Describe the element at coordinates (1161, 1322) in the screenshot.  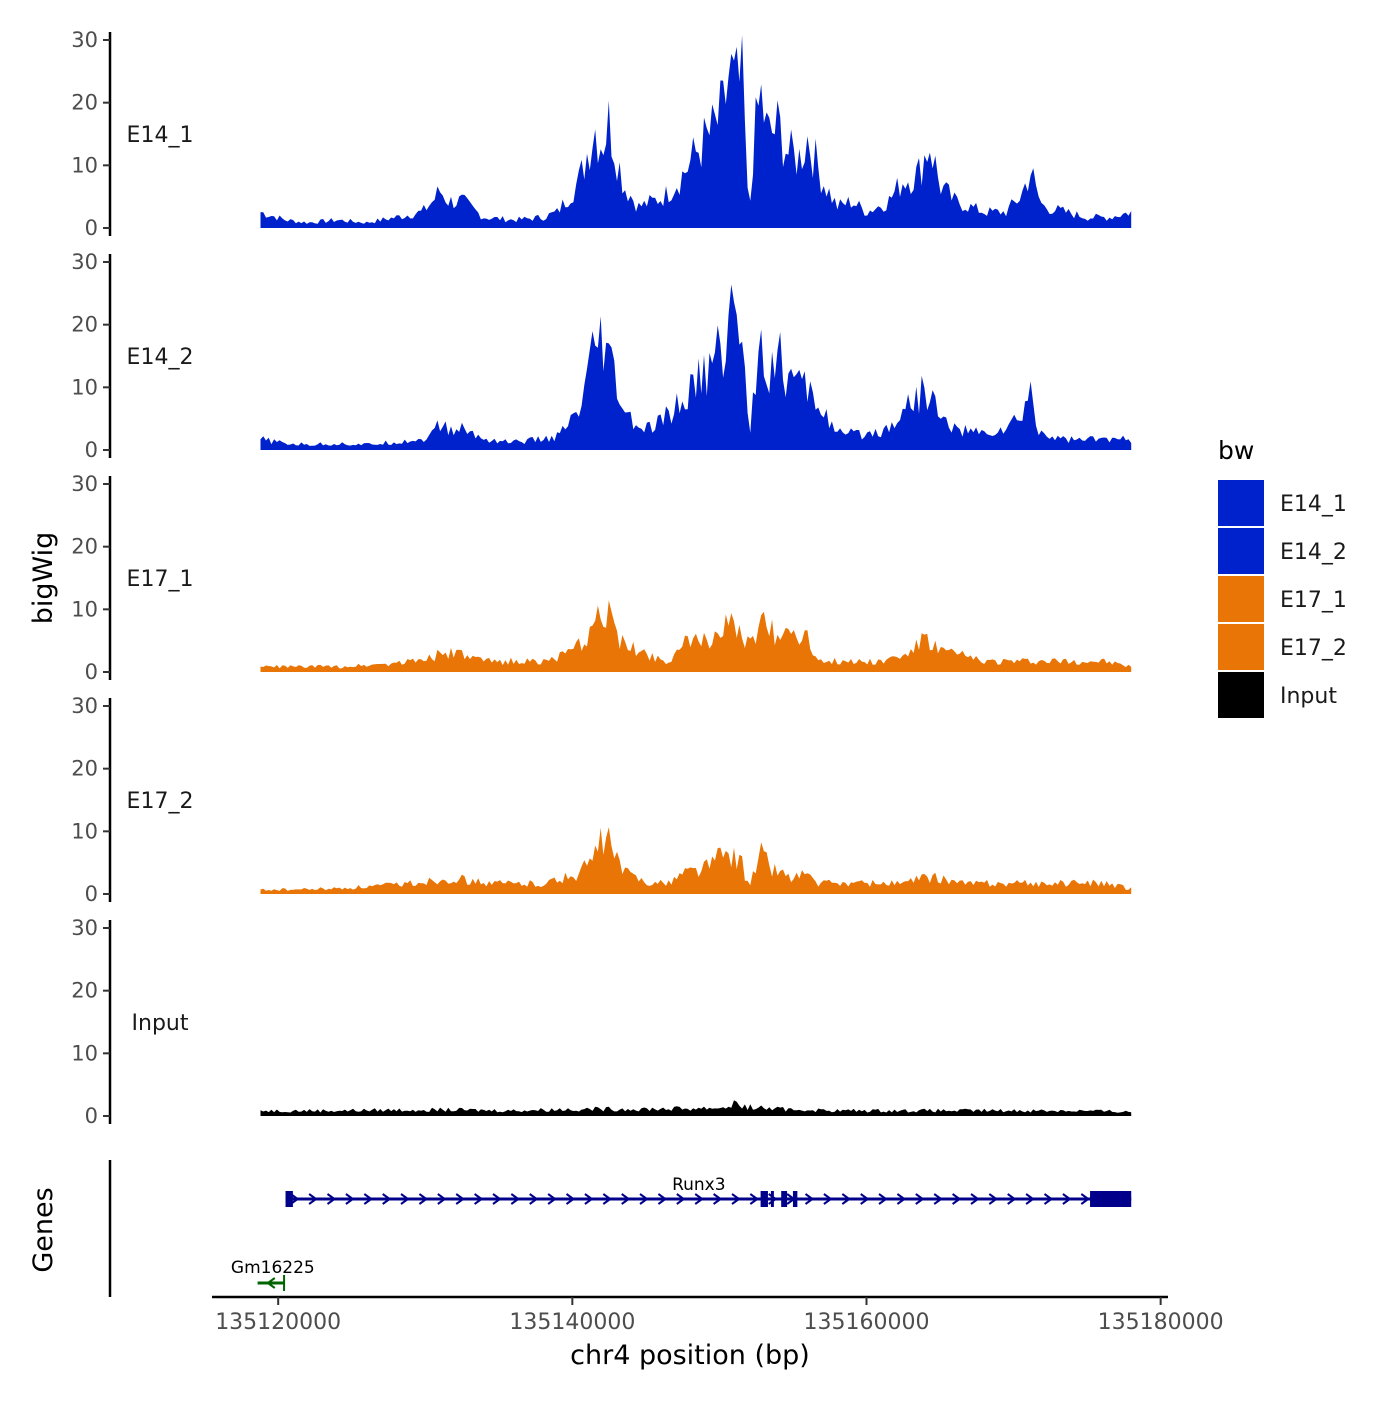
I see `x-tick-label-135180000: 135180000` at that location.